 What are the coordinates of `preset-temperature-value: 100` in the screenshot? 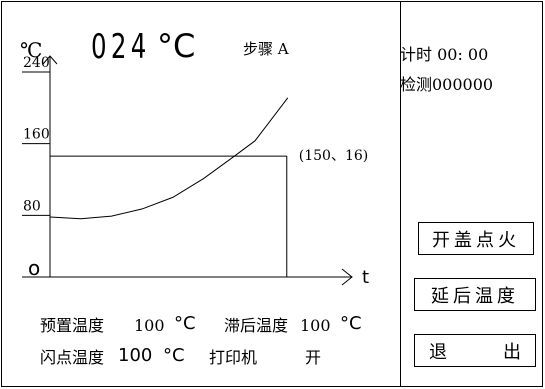 It's located at (149, 325).